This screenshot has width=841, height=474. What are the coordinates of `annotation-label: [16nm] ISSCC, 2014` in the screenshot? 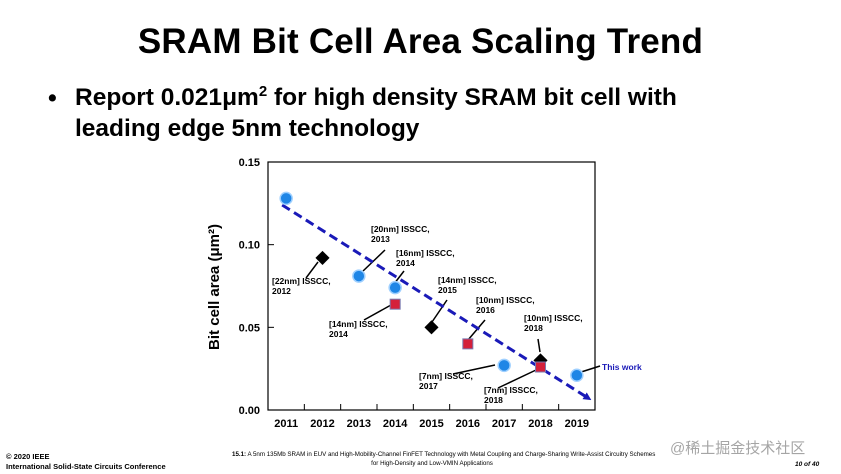 It's located at (425, 258).